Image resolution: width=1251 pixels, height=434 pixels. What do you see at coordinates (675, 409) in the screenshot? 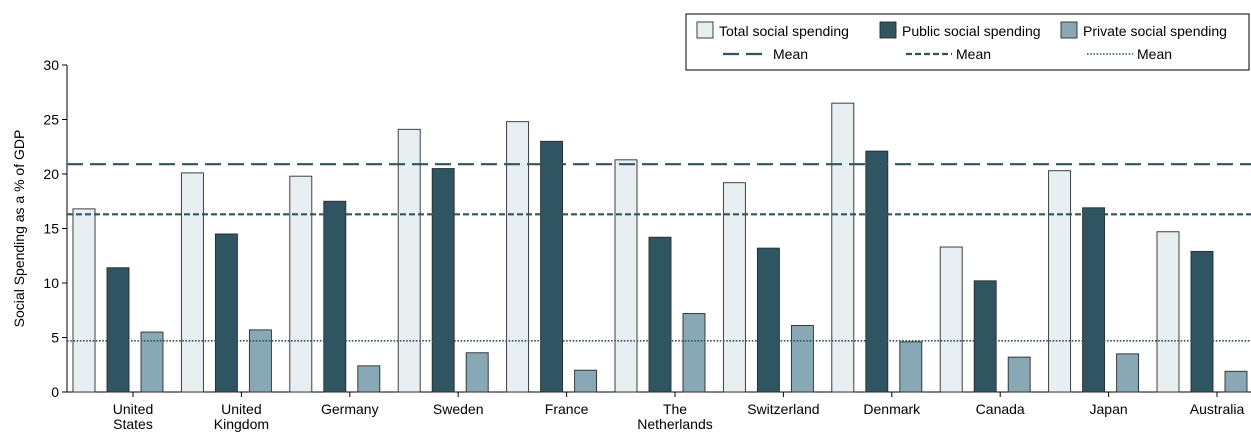
I see `x-tick-label: The` at bounding box center [675, 409].